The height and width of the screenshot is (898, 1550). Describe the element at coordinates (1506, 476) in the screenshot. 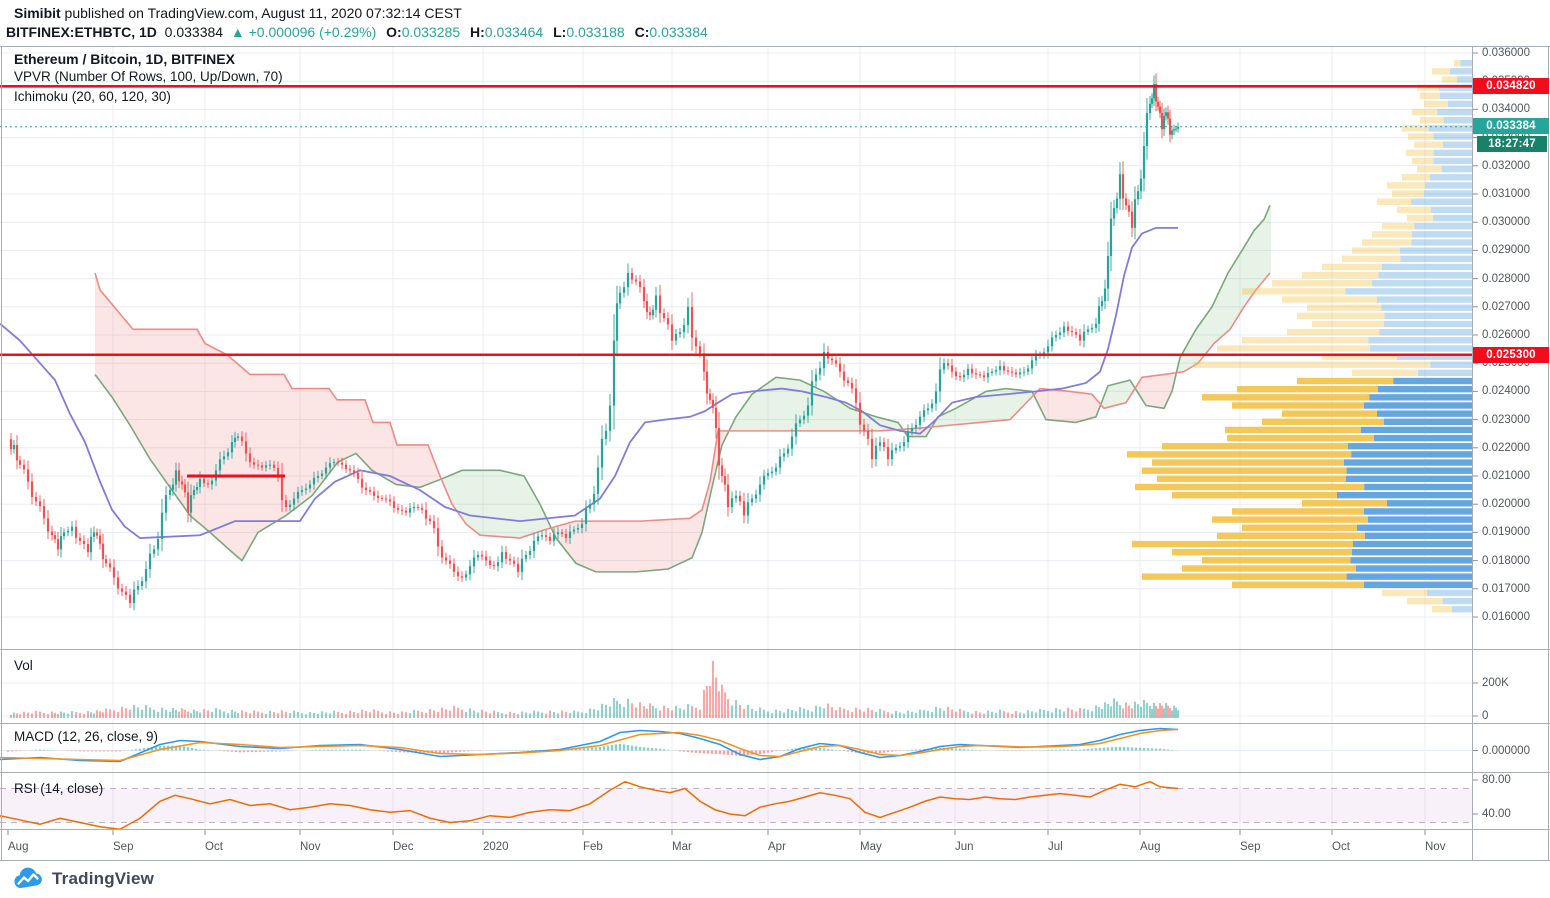

I see `price-tick-label: 0.021000` at that location.